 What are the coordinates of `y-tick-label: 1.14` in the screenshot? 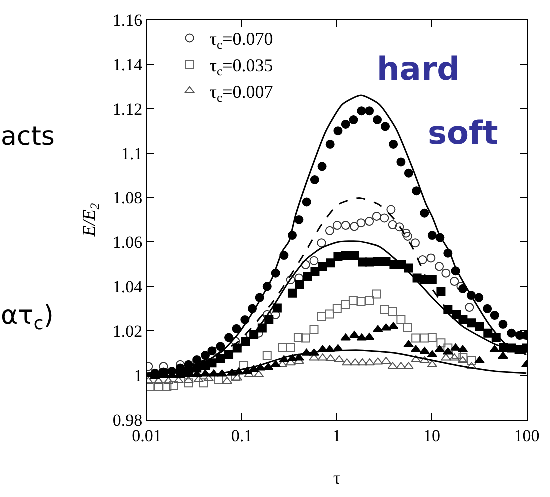 It's located at (128, 64).